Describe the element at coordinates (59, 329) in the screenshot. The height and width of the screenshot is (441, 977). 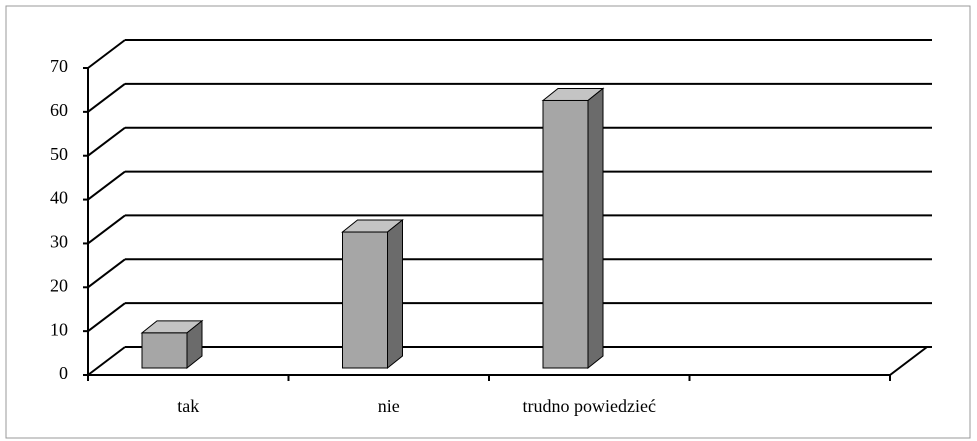
I see `y-tick-label: 10` at that location.